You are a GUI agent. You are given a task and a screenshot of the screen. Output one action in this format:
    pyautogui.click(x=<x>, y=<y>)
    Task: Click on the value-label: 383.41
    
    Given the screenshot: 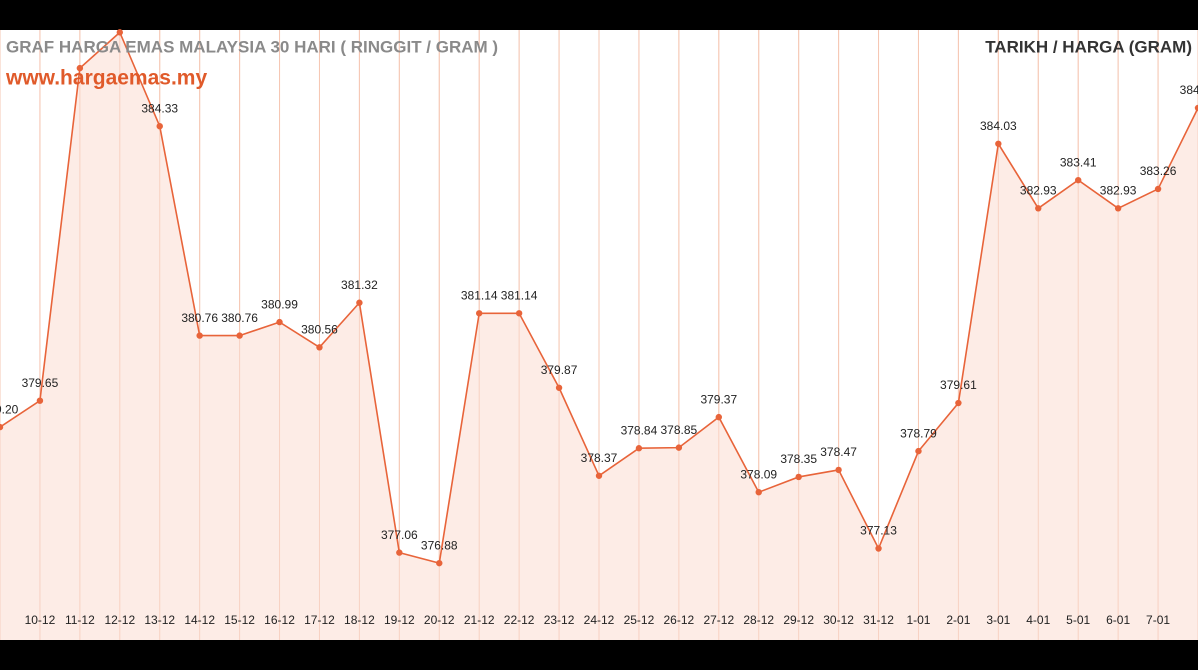 What is the action you would take?
    pyautogui.click(x=1078, y=162)
    